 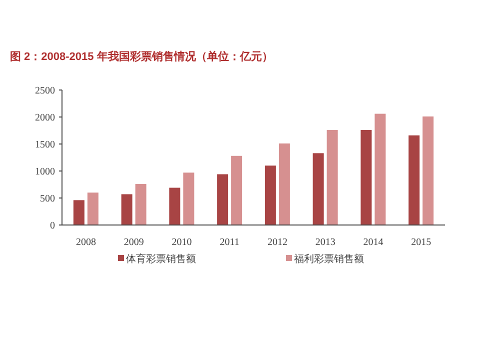 I want to click on x-tick-label: 2013, so click(x=325, y=242).